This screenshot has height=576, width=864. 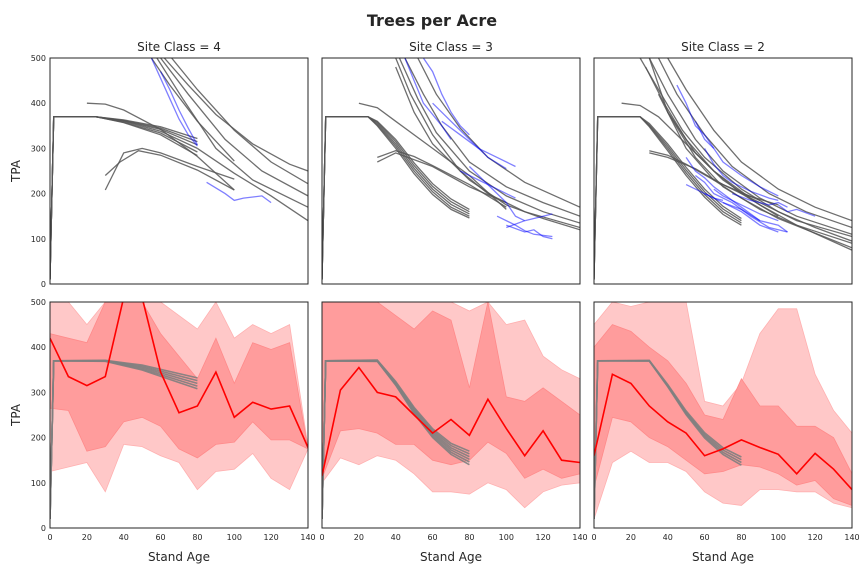 I want to click on panel-1-2-xtick-label-2: 40, so click(x=668, y=537).